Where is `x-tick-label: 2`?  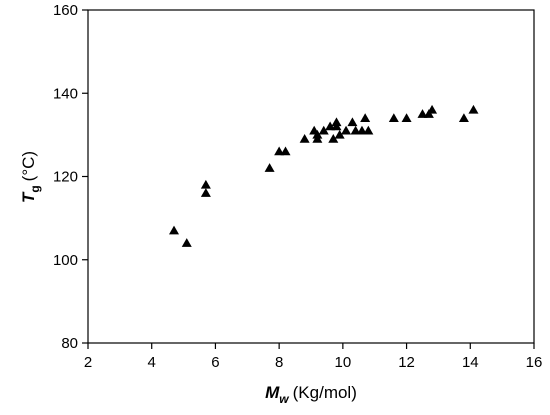
x-tick-label: 2 is located at coordinates (88, 362).